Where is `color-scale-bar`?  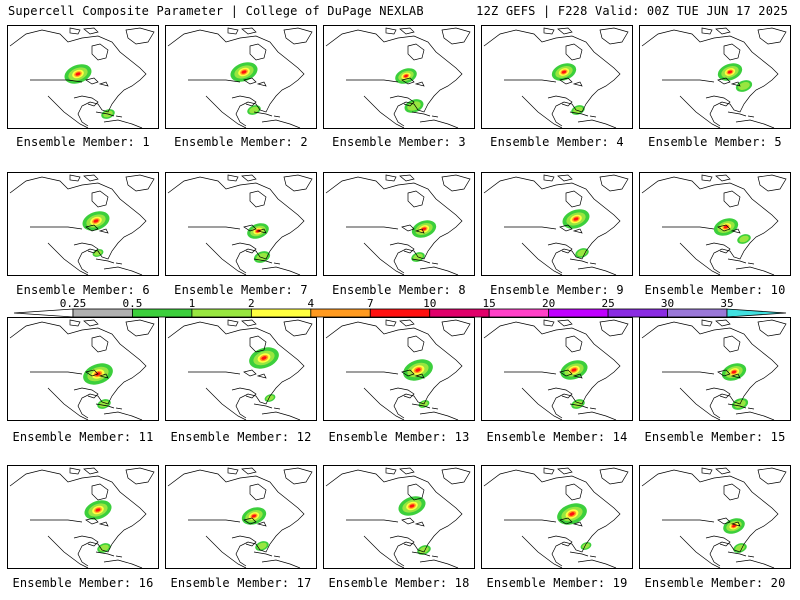 color-scale-bar is located at coordinates (400, 313).